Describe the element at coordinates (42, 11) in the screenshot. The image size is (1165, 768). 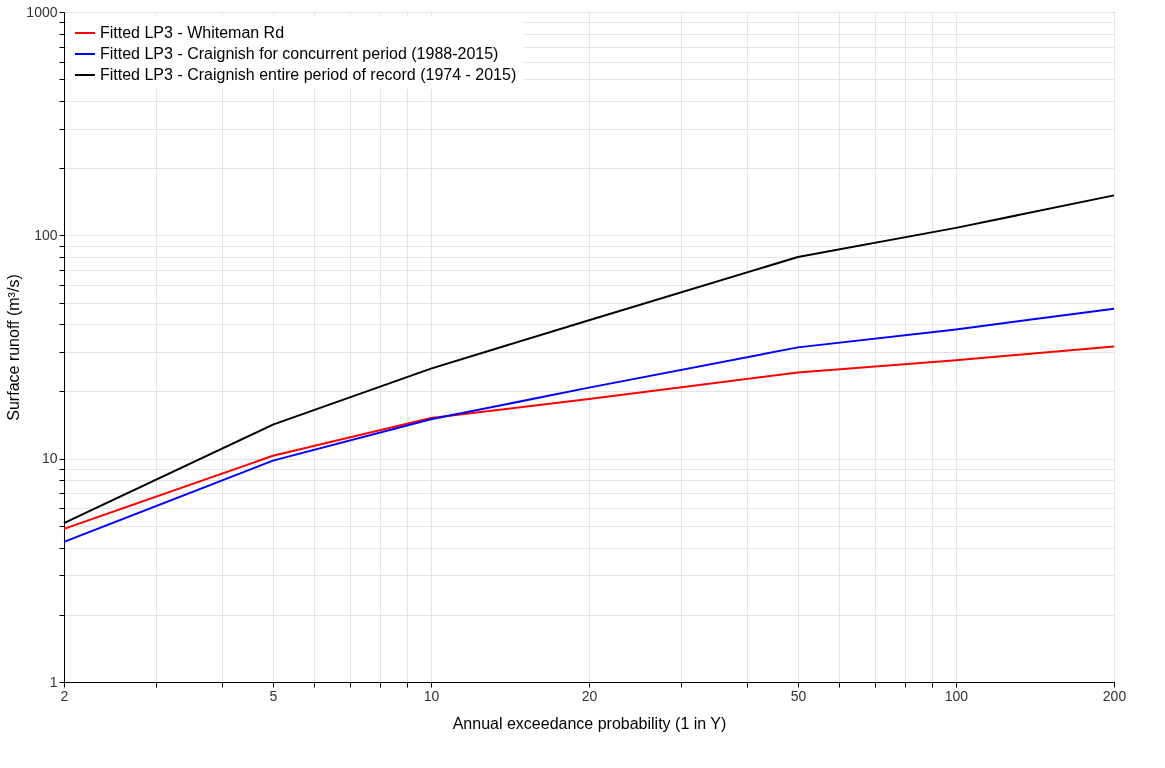
I see `y-tick-label: 1000` at that location.